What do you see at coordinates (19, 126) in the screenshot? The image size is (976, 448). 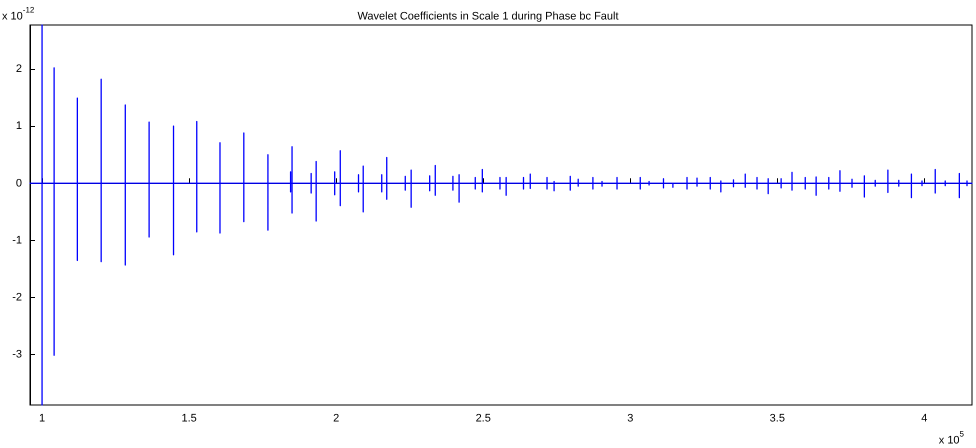 I see `y-tick-label: 1` at bounding box center [19, 126].